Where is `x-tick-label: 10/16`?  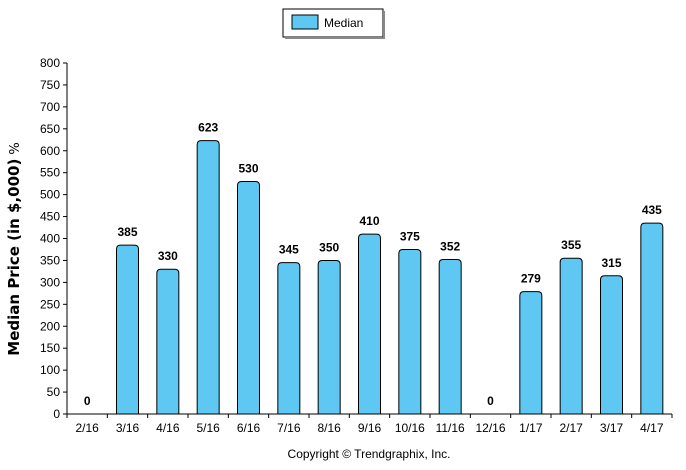 x-tick-label: 10/16 is located at coordinates (410, 428).